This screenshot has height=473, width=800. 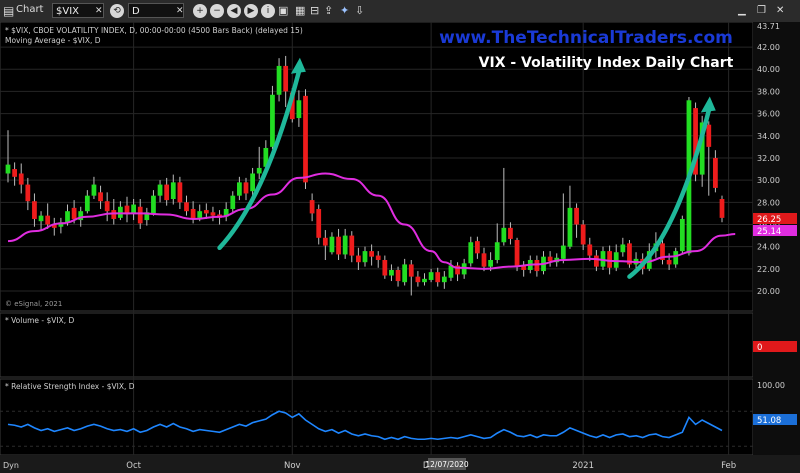 What do you see at coordinates (606, 63) in the screenshot?
I see `chart-title: VIX - Volatility Index Daily Chart` at bounding box center [606, 63].